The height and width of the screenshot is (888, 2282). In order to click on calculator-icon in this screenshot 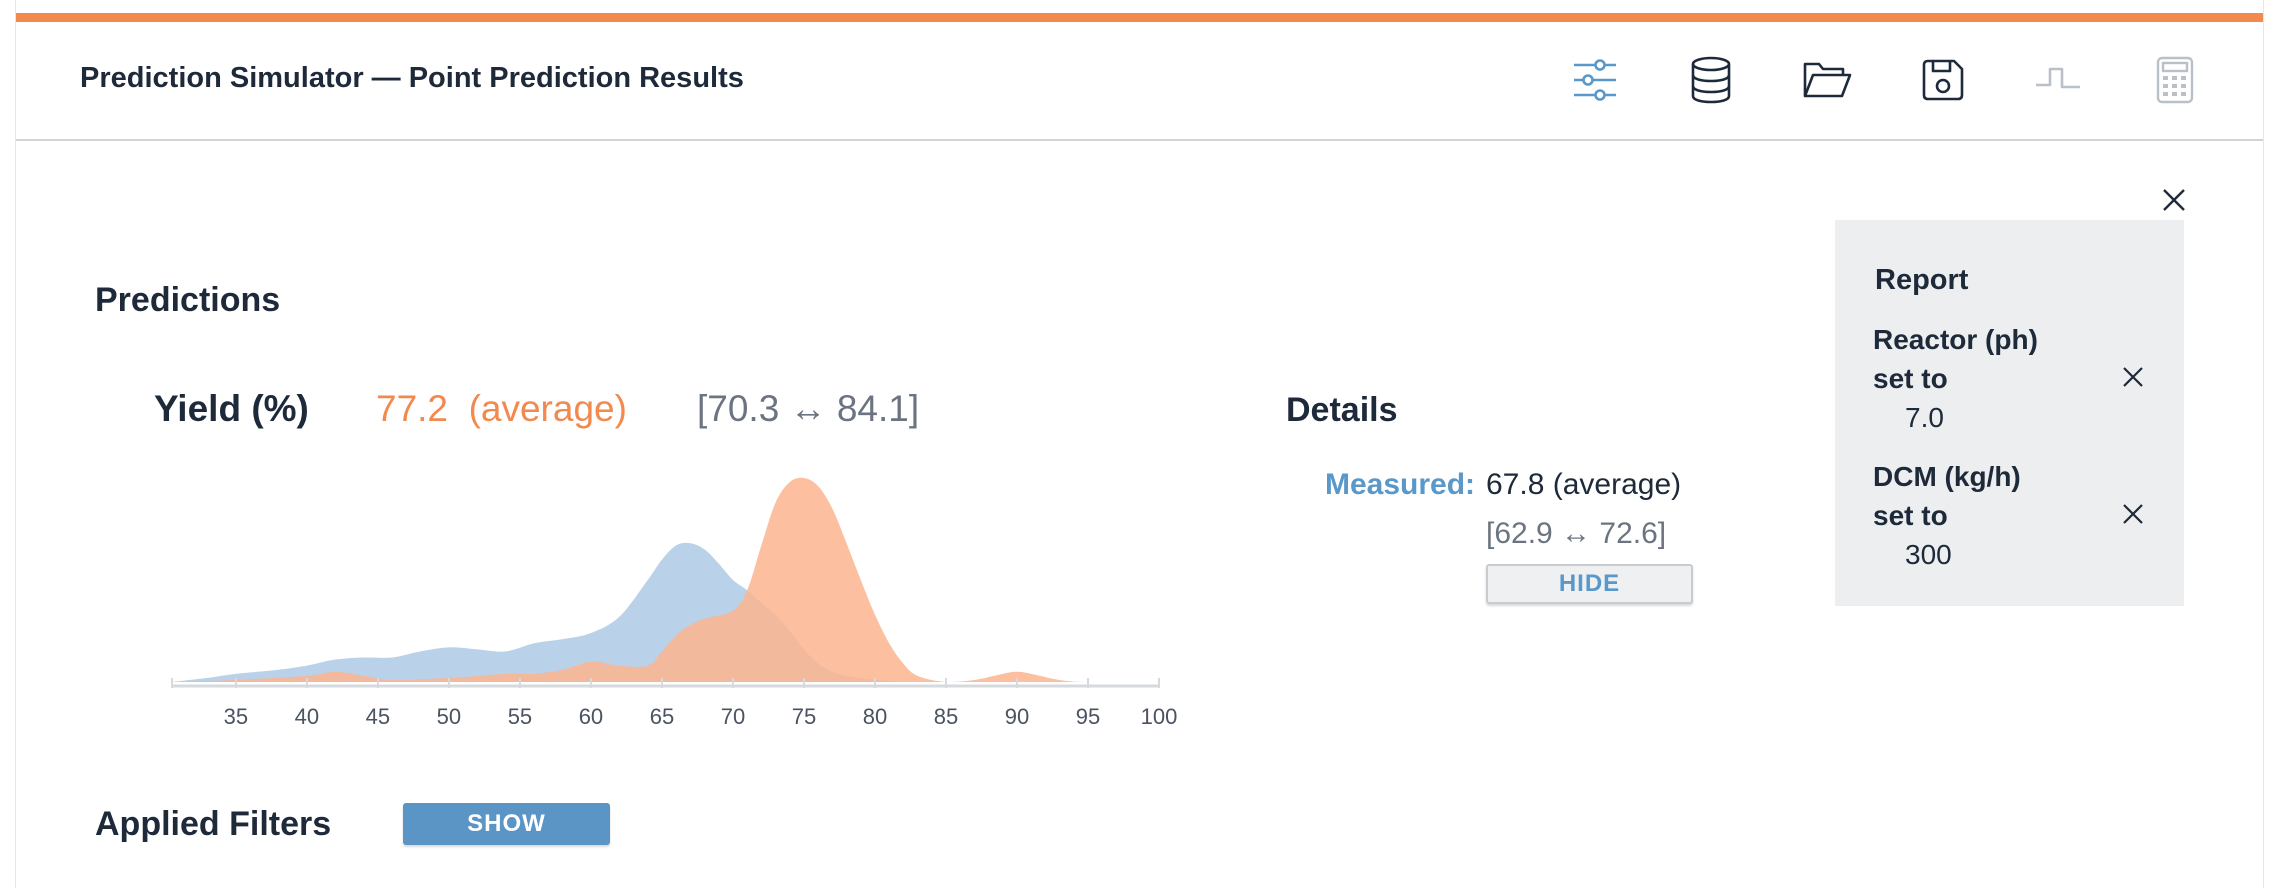, I will do `click(2175, 80)`.